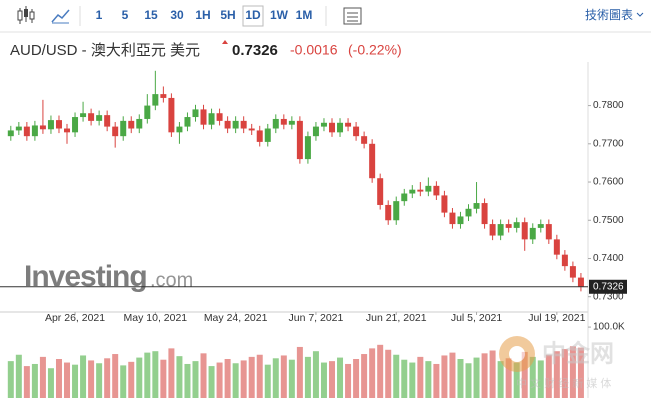  What do you see at coordinates (253, 15) in the screenshot?
I see `interval-button: 1D` at bounding box center [253, 15].